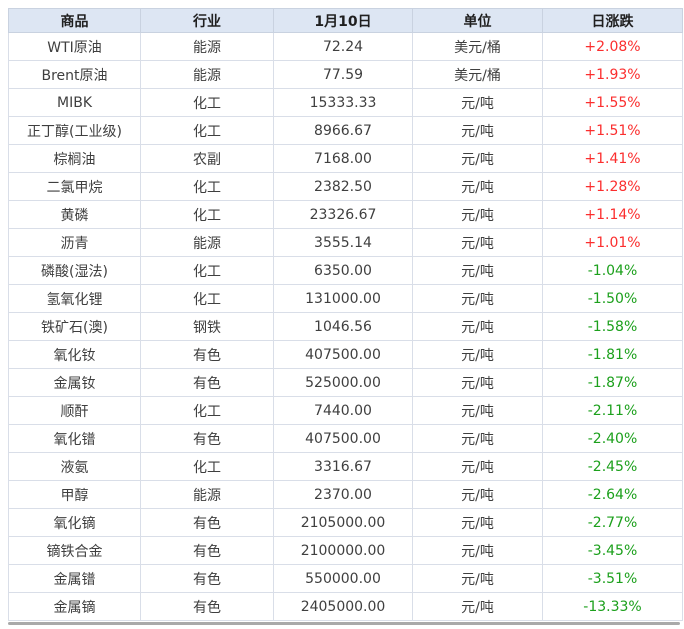 The width and height of the screenshot is (684, 629). I want to click on cell-commodity: 液氨, so click(74, 466).